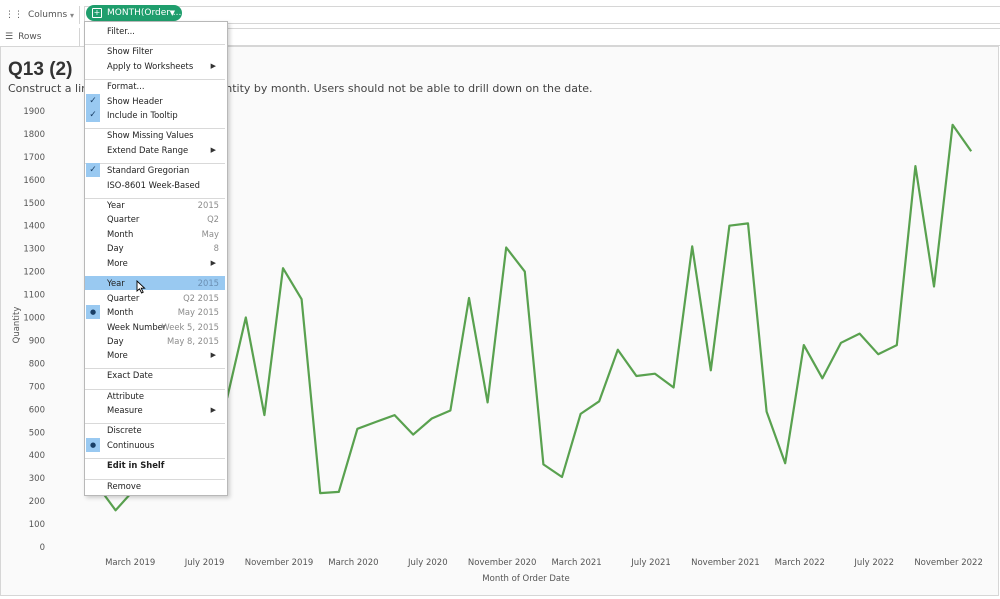 The height and width of the screenshot is (599, 1000). I want to click on menu-item-show-filter: Show Filter, so click(155, 51).